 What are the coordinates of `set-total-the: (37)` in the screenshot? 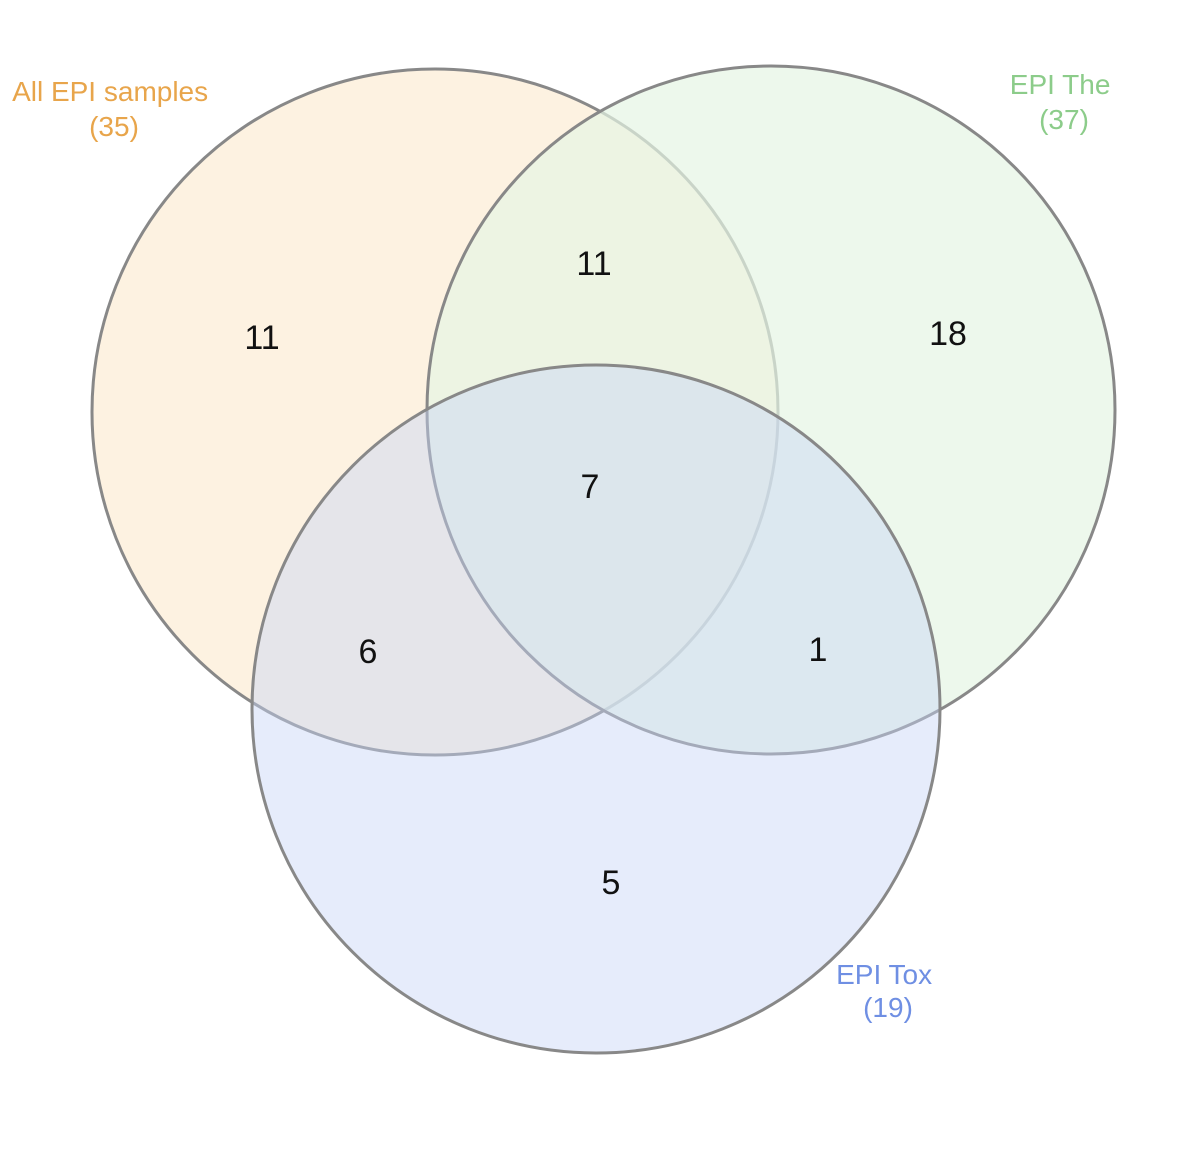 It's located at (1064, 119).